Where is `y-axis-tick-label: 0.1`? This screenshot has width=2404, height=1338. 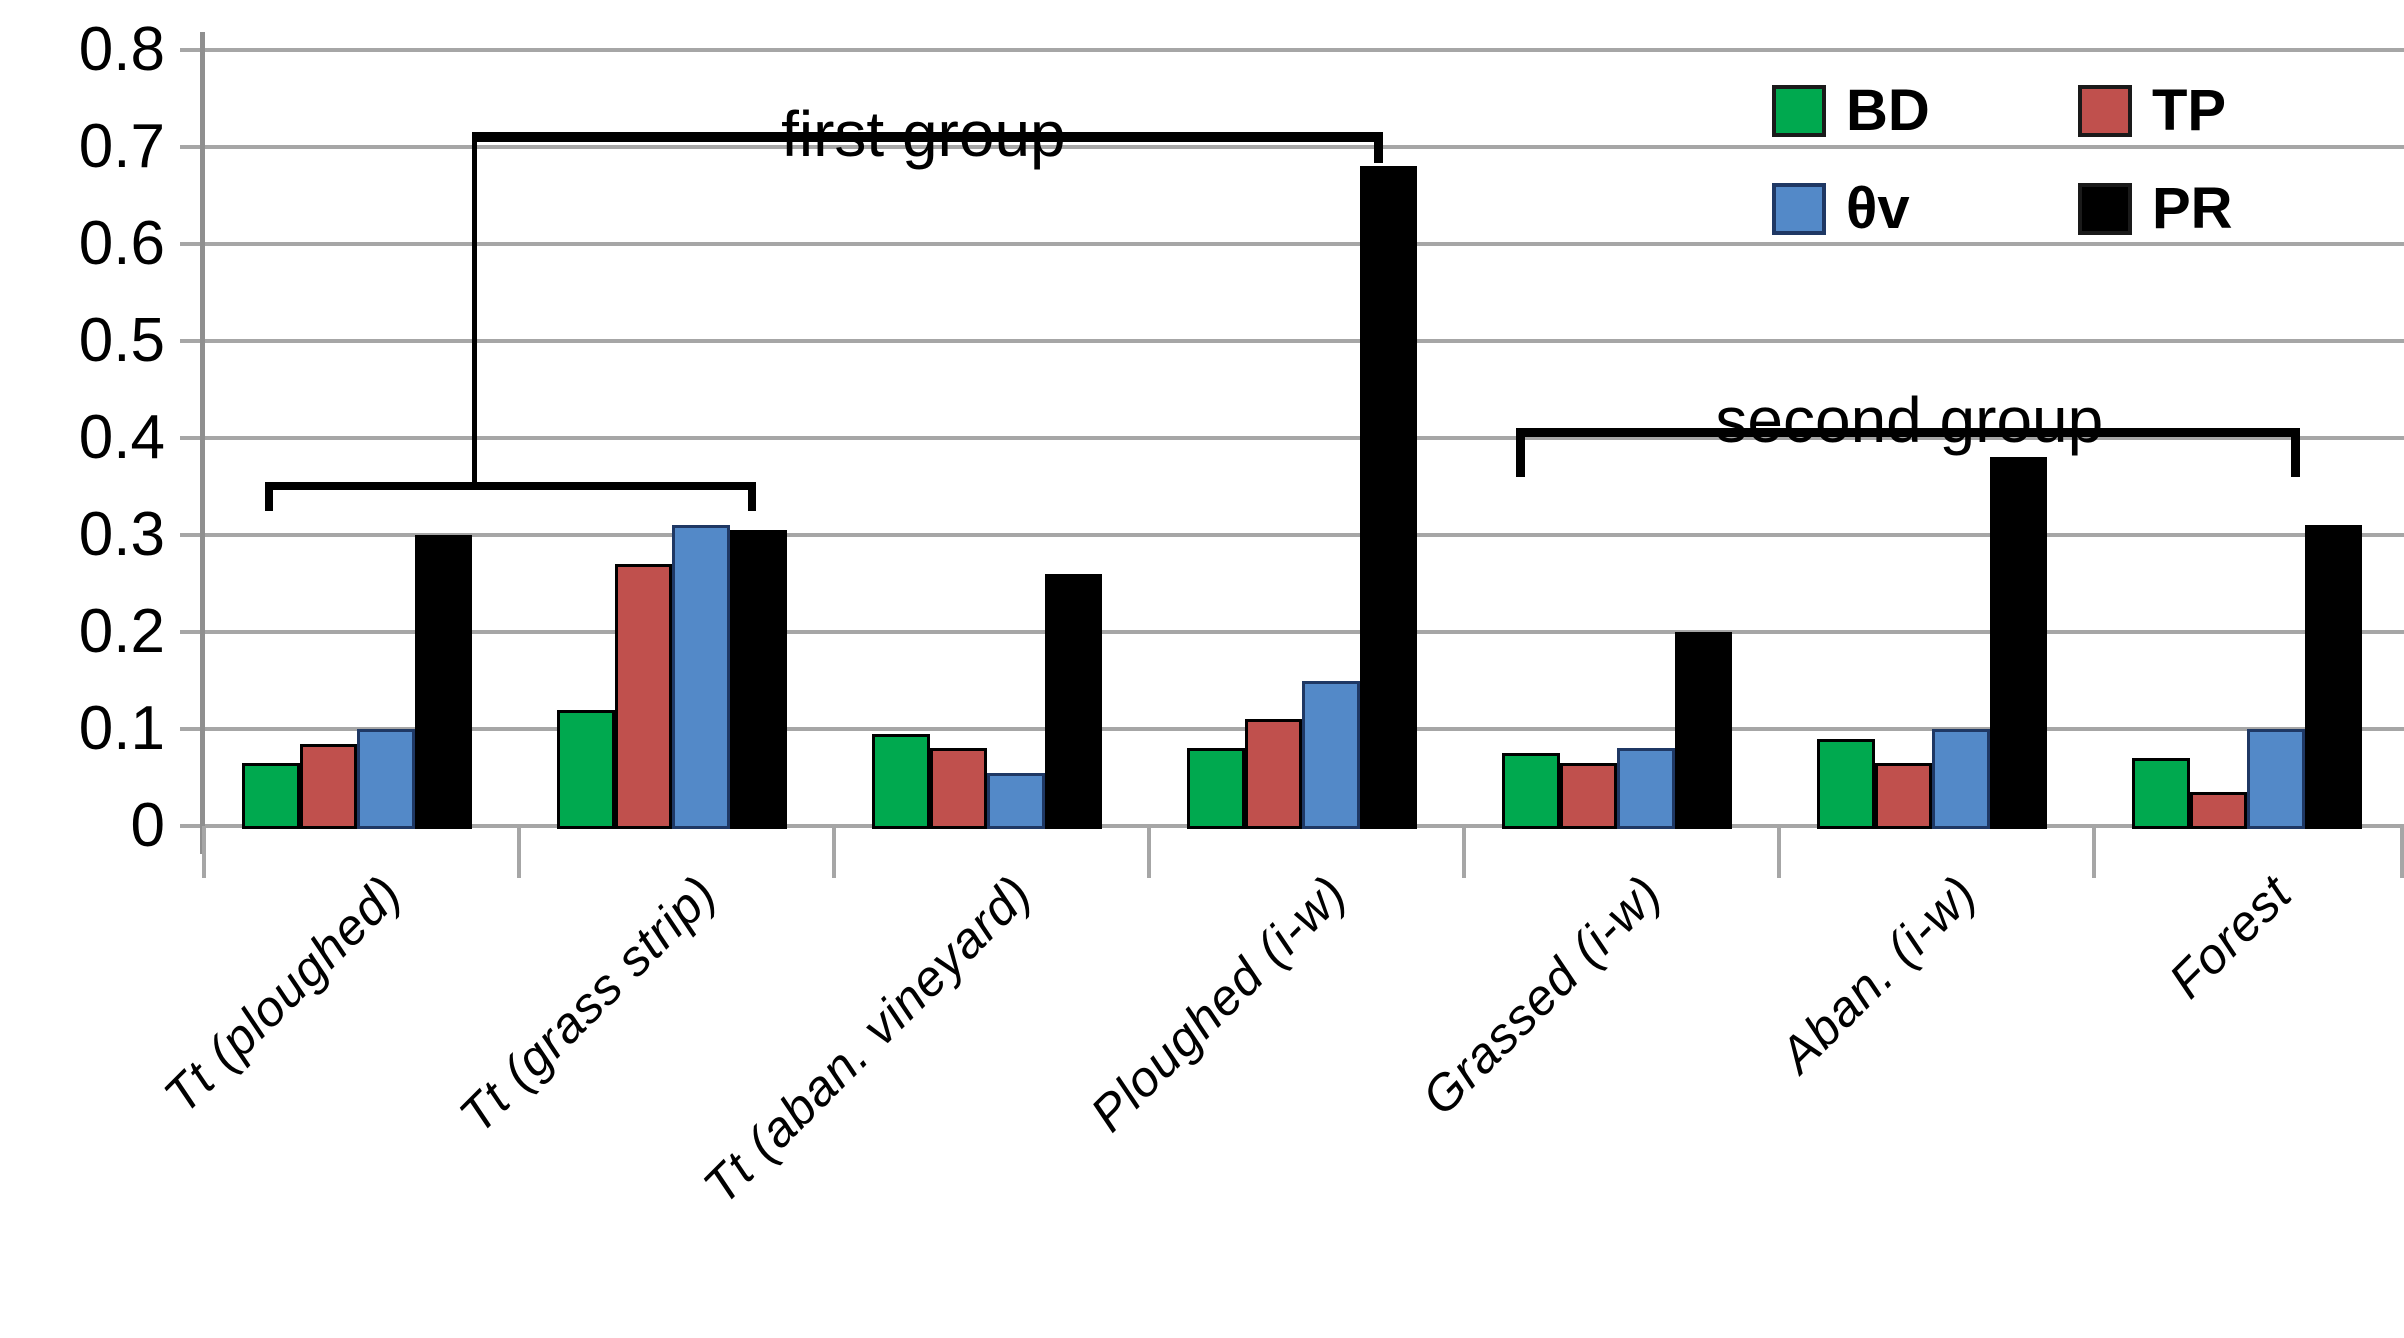
y-axis-tick-label: 0.1 is located at coordinates (121, 728).